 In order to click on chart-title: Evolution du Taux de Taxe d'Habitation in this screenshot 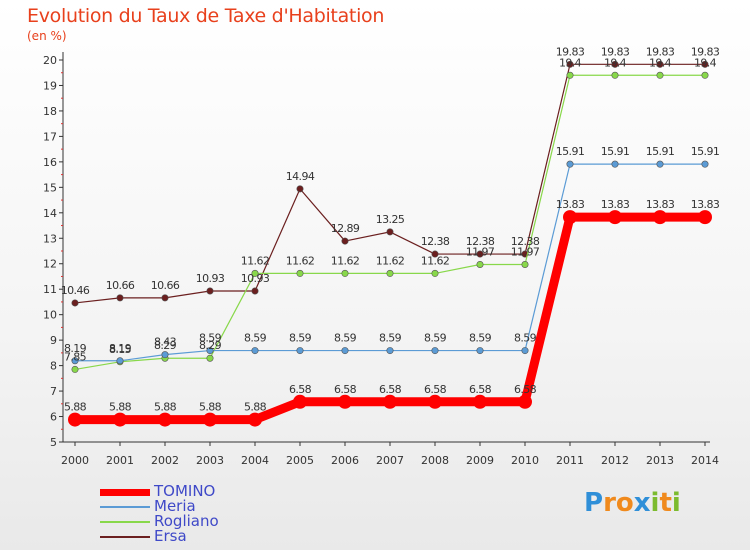, I will do `click(206, 16)`.